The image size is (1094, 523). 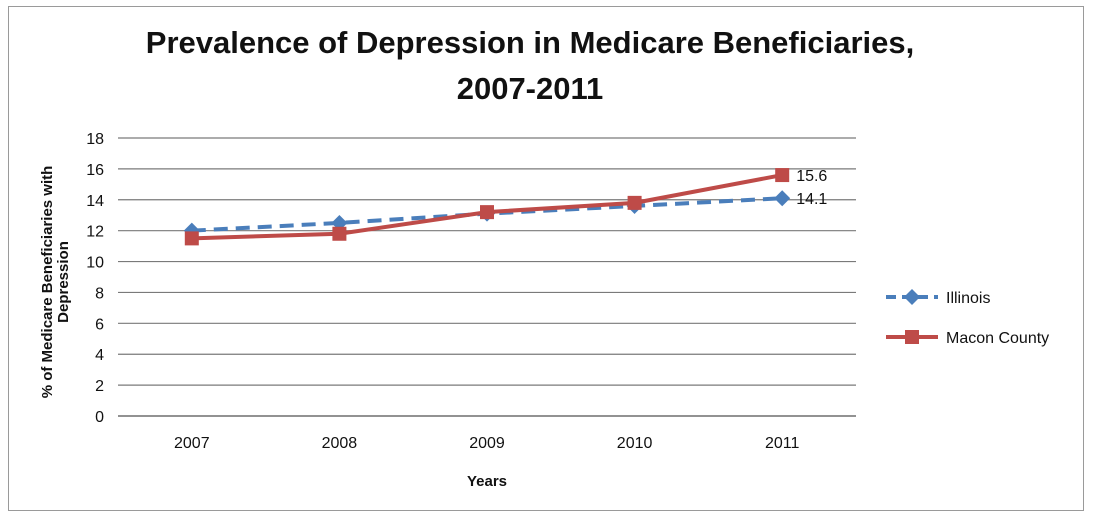 What do you see at coordinates (635, 443) in the screenshot?
I see `x-tick-label: 2010` at bounding box center [635, 443].